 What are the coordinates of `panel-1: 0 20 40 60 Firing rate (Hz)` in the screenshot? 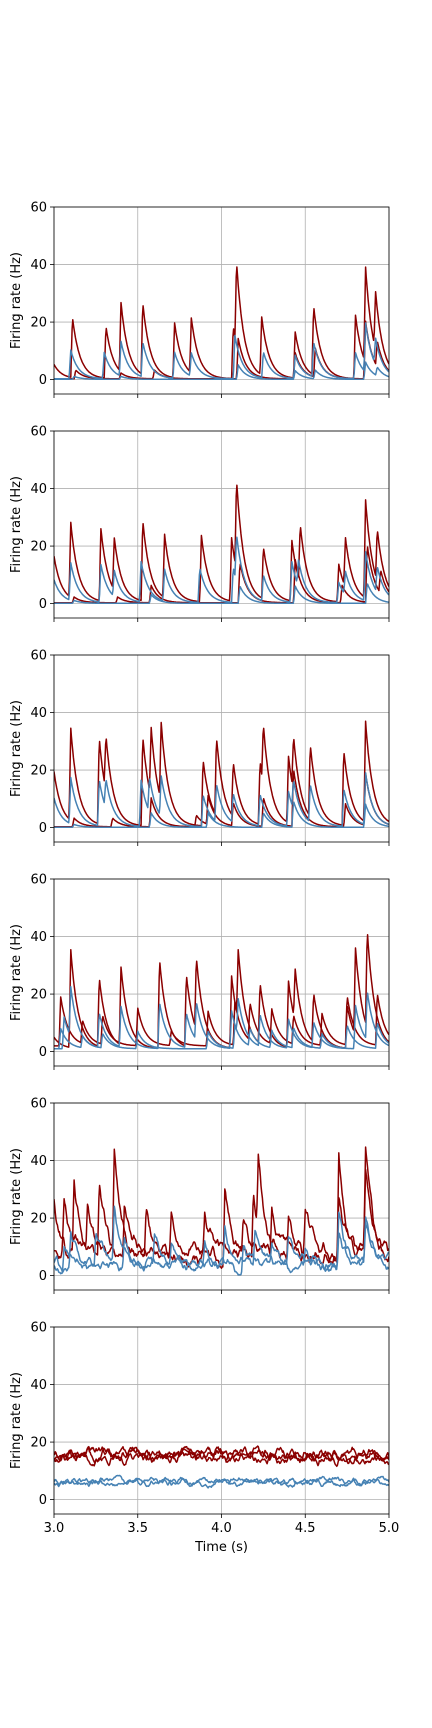 It's located at (199, 299).